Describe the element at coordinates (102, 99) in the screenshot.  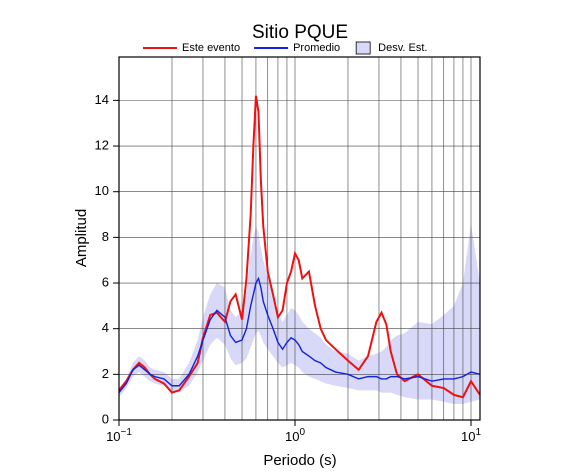
I see `y-tick-label: 14` at that location.